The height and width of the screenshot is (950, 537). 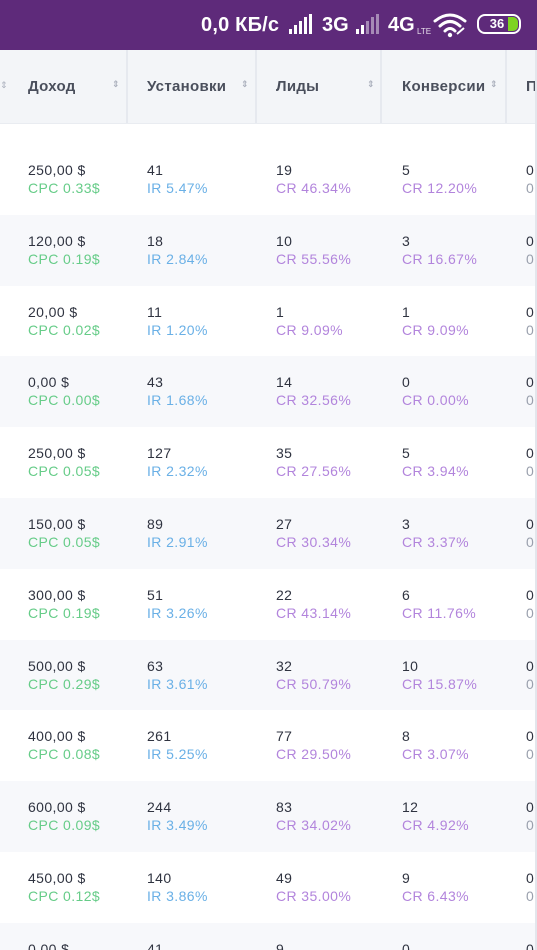 I want to click on income-value: 20,00 $, so click(x=53, y=311).